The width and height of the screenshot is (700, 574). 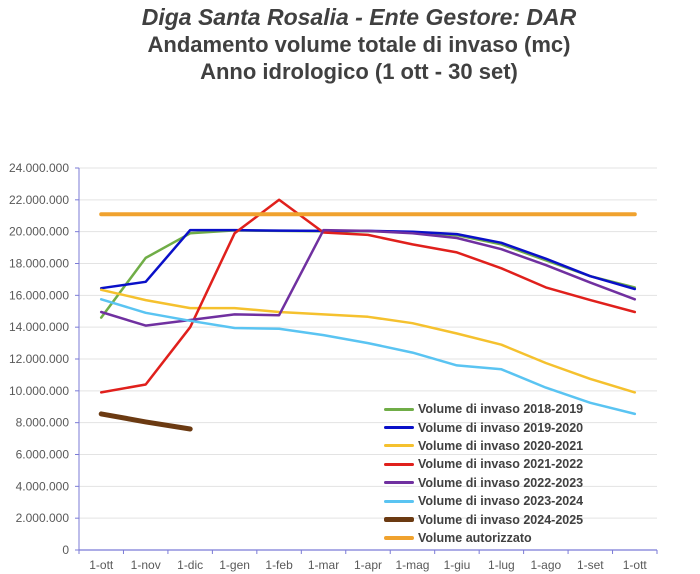 What do you see at coordinates (39, 327) in the screenshot?
I see `y-tick-label: 14.000.000` at bounding box center [39, 327].